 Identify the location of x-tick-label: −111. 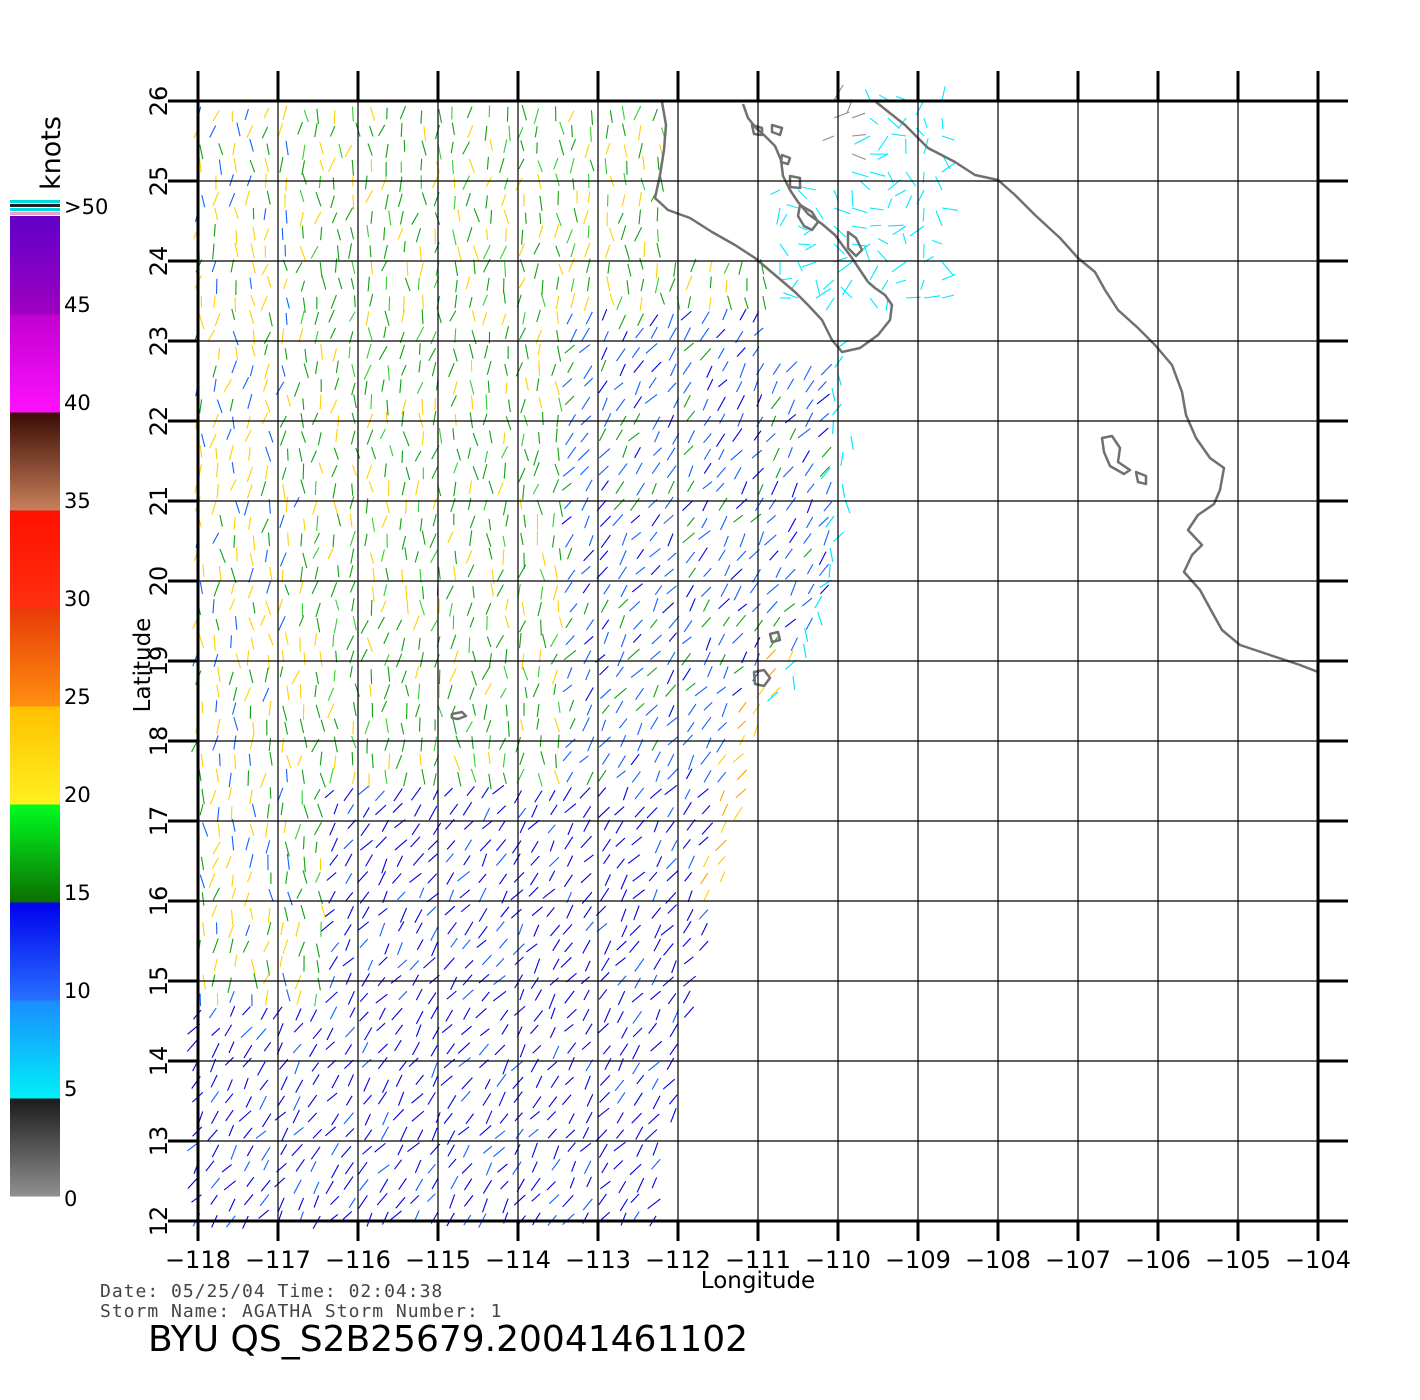
(758, 1260).